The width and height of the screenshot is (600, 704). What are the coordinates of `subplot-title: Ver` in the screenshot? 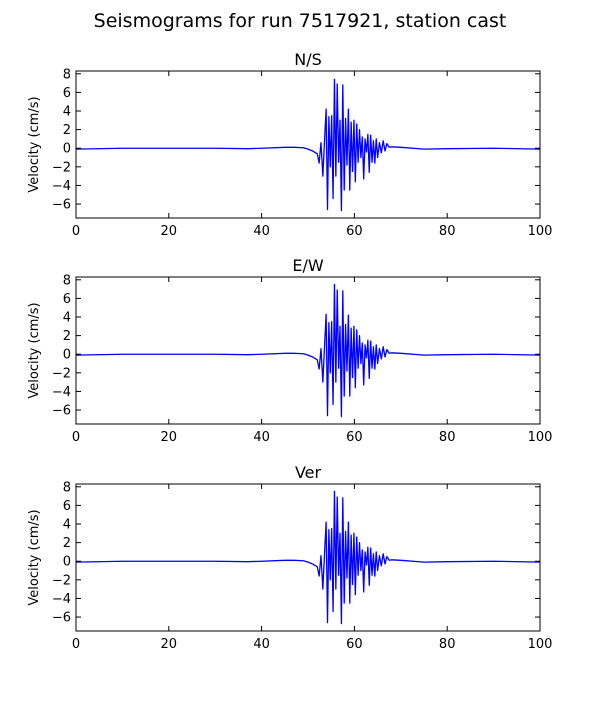 It's located at (308, 472).